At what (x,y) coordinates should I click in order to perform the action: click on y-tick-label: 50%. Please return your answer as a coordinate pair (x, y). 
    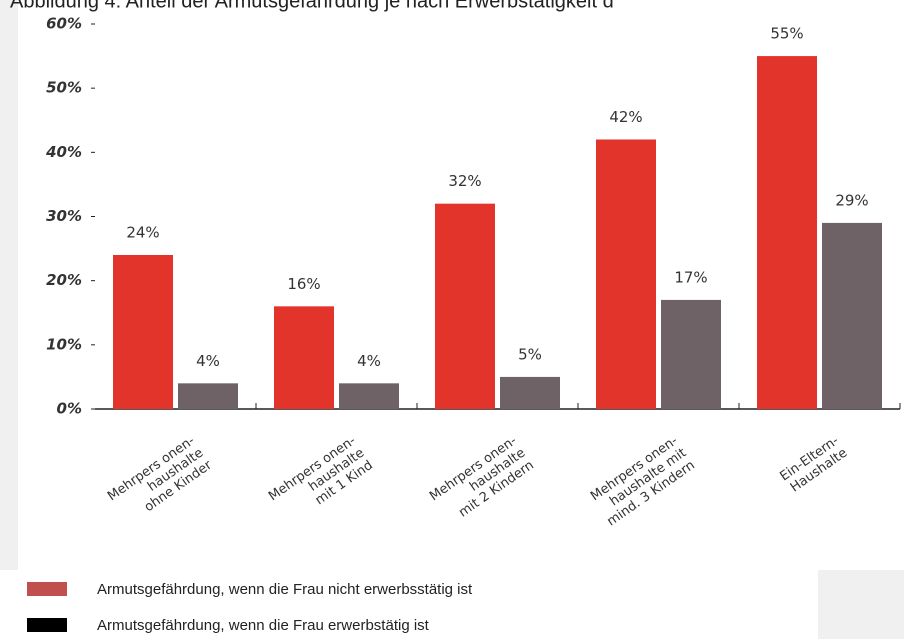
    Looking at the image, I should click on (64, 88).